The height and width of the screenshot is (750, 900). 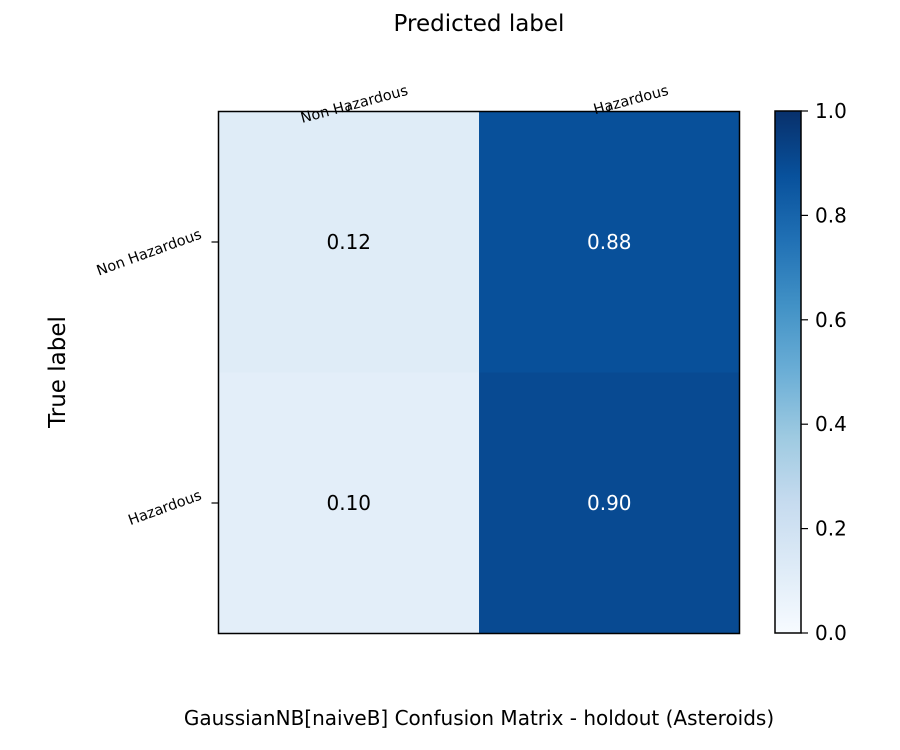 What do you see at coordinates (831, 215) in the screenshot?
I see `colorbar-tick-label: 0.8` at bounding box center [831, 215].